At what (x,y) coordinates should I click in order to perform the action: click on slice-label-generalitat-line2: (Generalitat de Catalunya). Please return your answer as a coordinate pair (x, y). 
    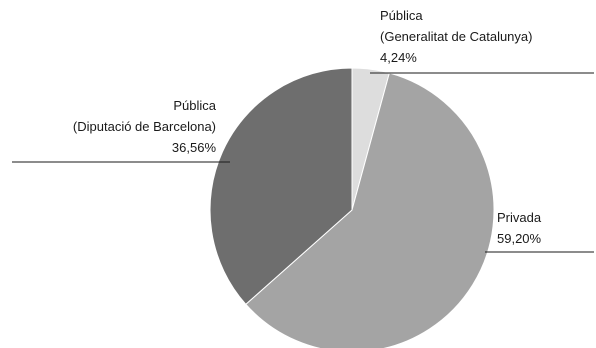
    Looking at the image, I should click on (456, 36).